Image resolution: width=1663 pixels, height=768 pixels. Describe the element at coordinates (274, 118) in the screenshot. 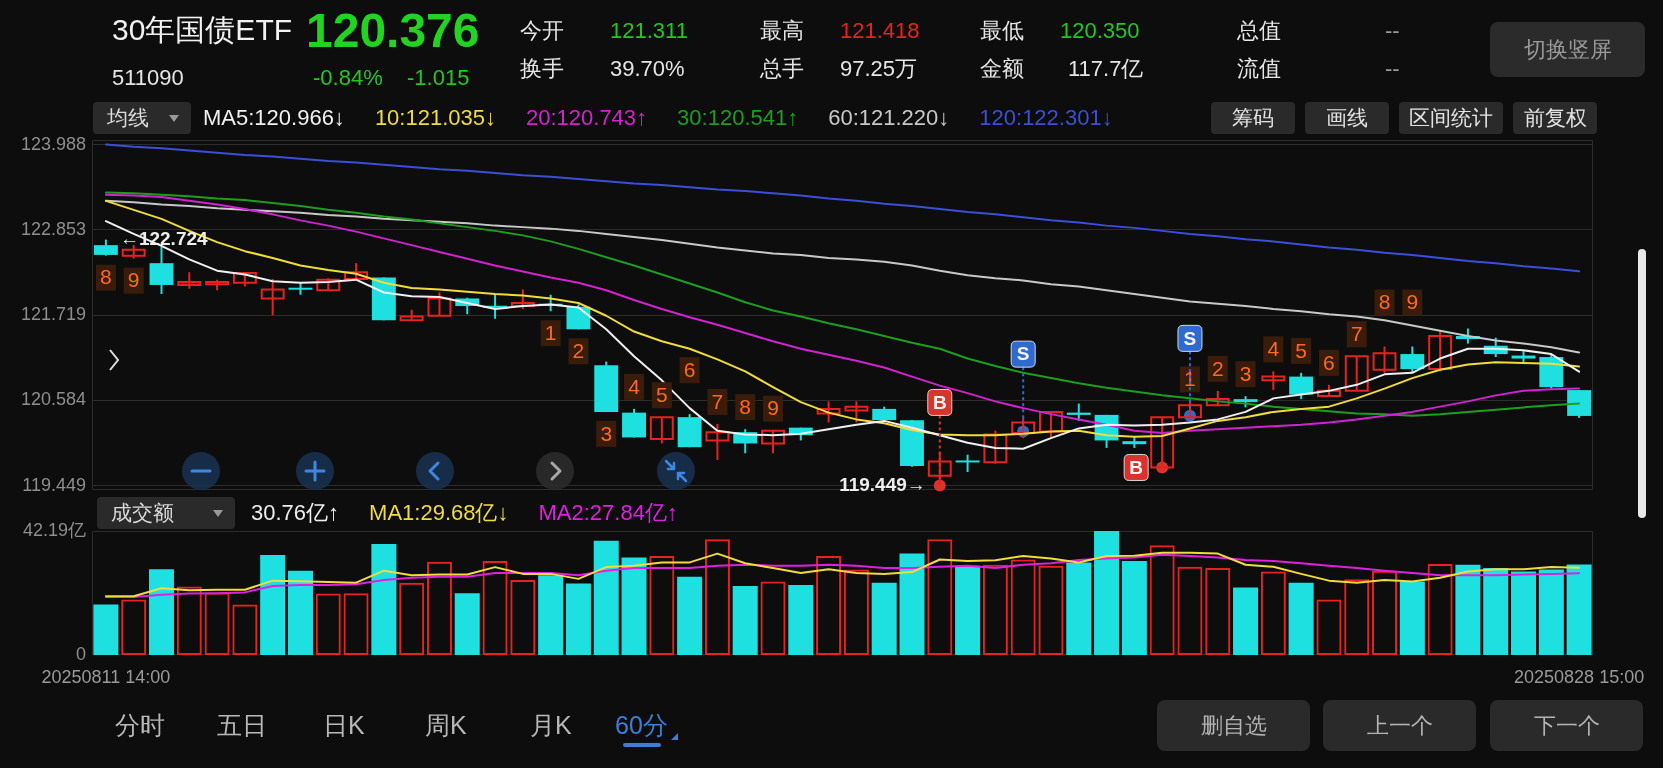

I see `text: MA5:120.966↓` at that location.